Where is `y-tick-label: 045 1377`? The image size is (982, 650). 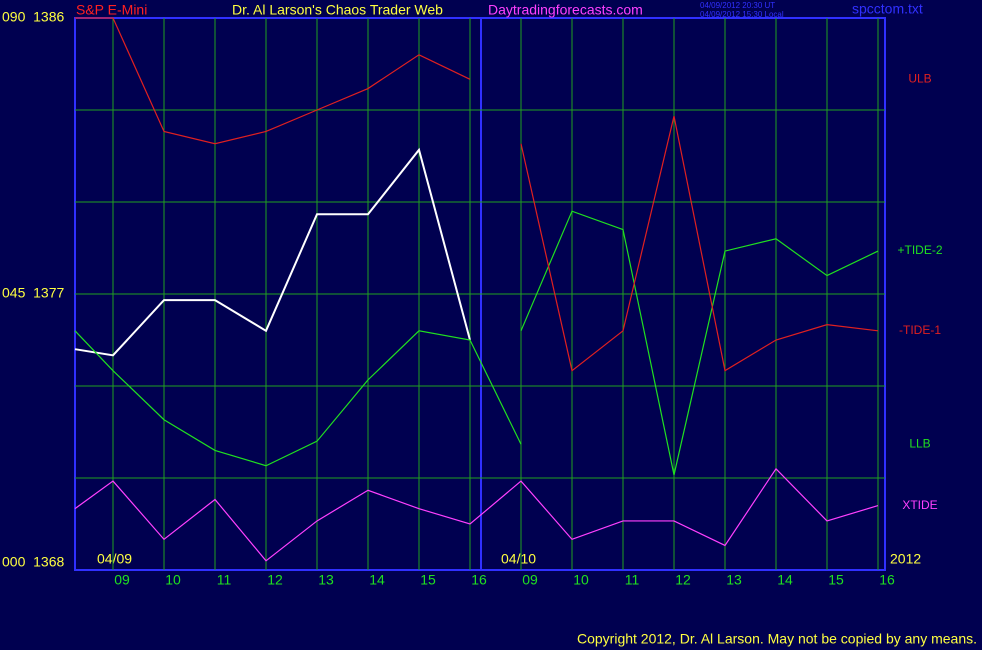 y-tick-label: 045 1377 is located at coordinates (33, 293).